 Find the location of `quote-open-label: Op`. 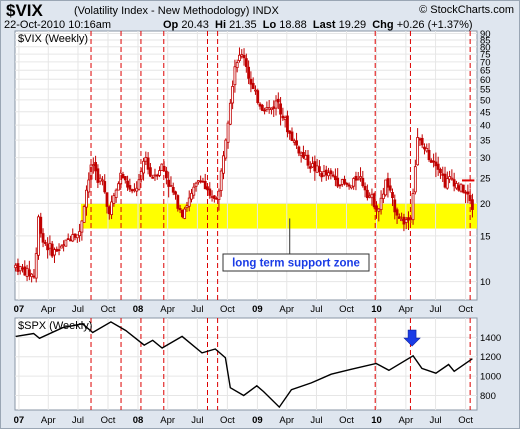

quote-open-label: Op is located at coordinates (171, 25).